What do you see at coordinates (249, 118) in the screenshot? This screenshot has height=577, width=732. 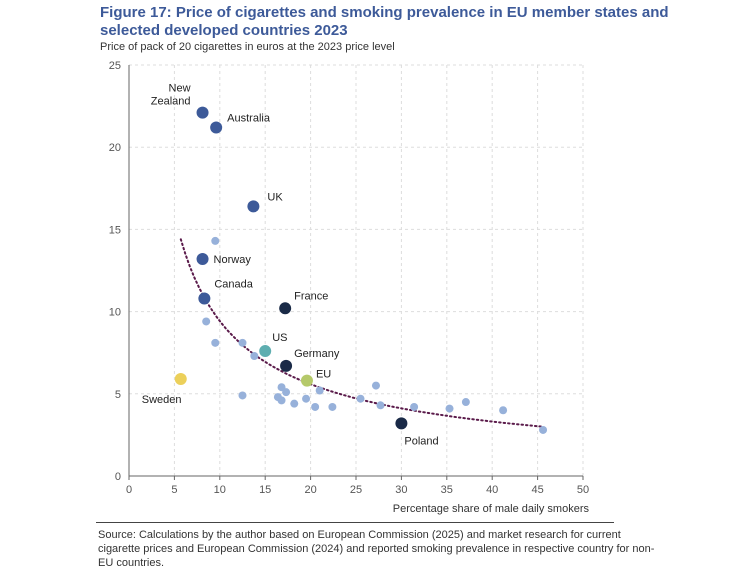 I see `data-label: Australia` at bounding box center [249, 118].